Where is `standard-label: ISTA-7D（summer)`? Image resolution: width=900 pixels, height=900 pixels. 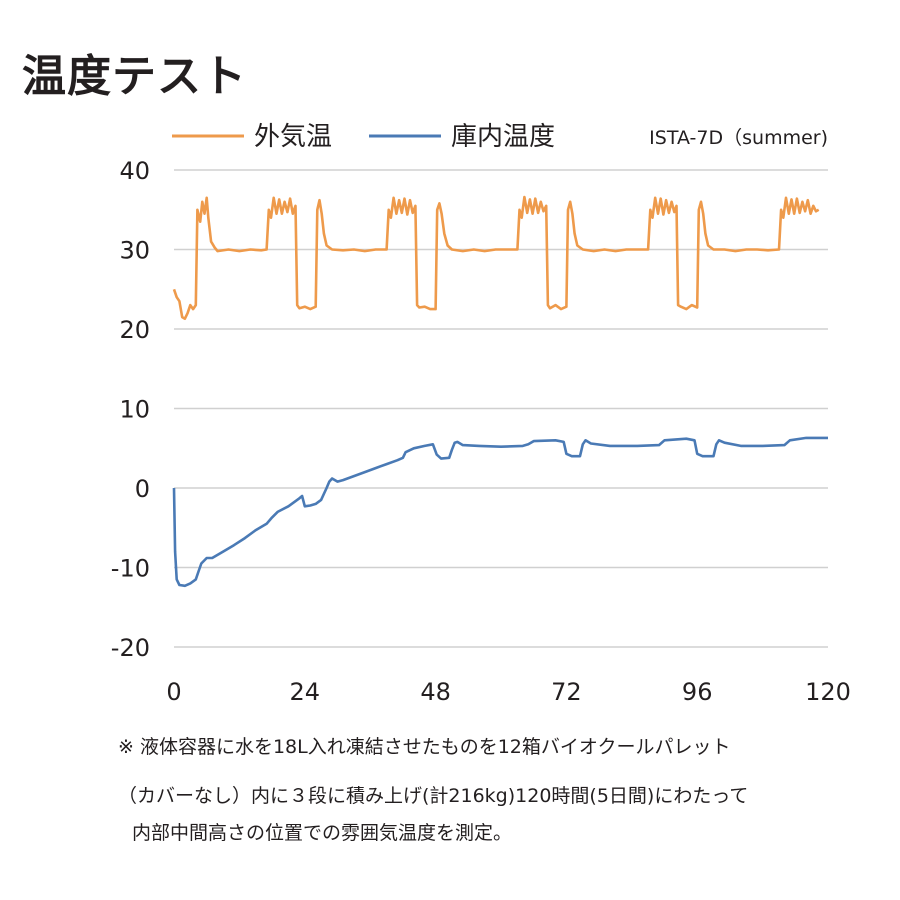 standard-label: ISTA-7D（summer) is located at coordinates (738, 138).